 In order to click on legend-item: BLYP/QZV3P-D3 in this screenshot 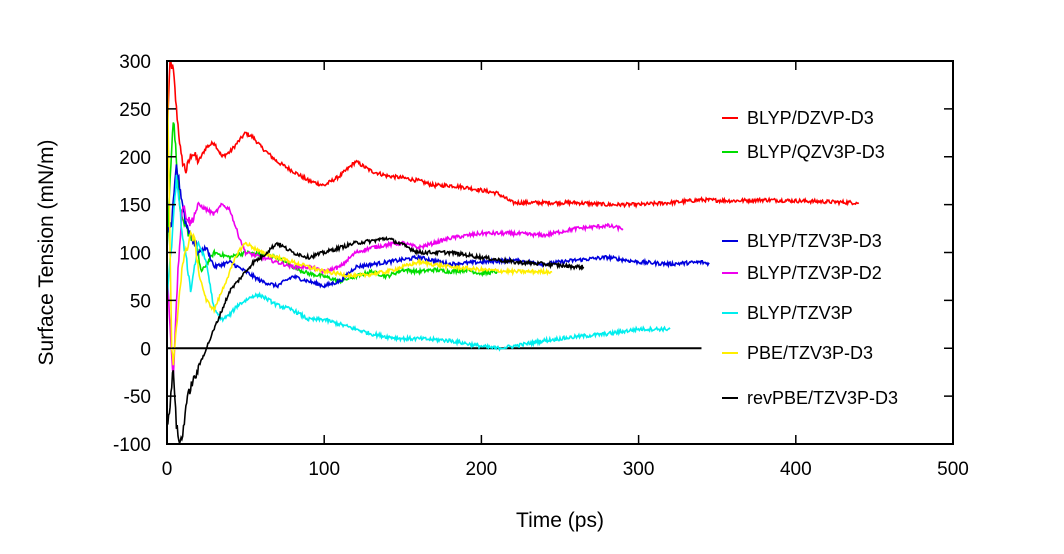, I will do `click(803, 152)`.